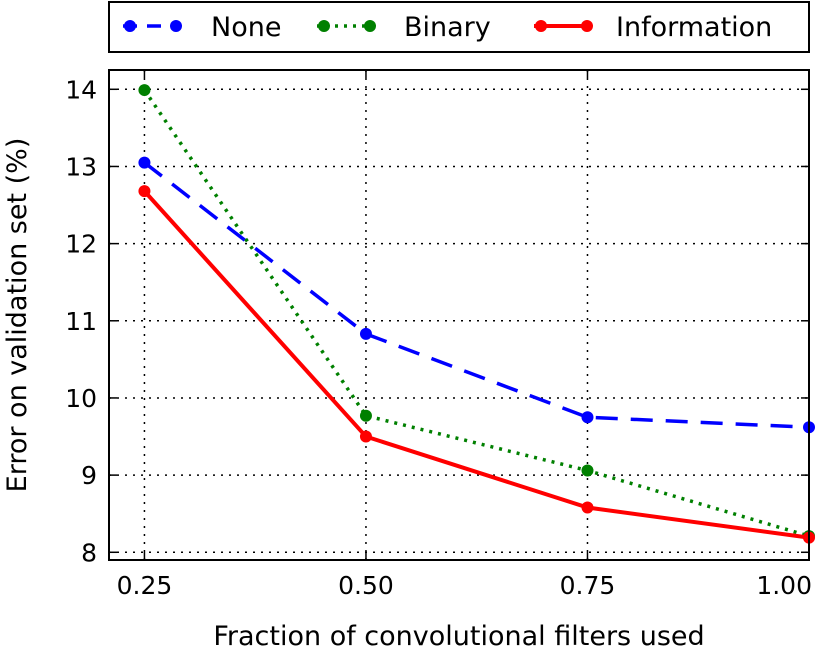  What do you see at coordinates (784, 585) in the screenshot?
I see `x-tick-label: 1.00` at bounding box center [784, 585].